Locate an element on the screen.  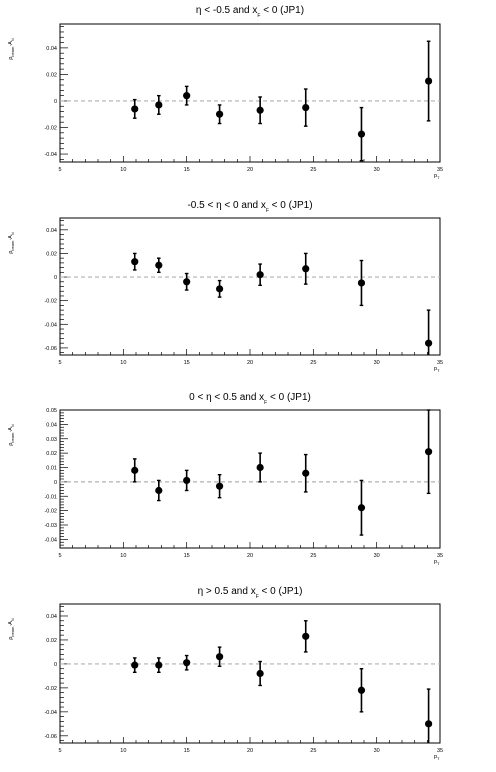
chart-title-main: 0 < η < 0.5 and x is located at coordinates (226, 397).